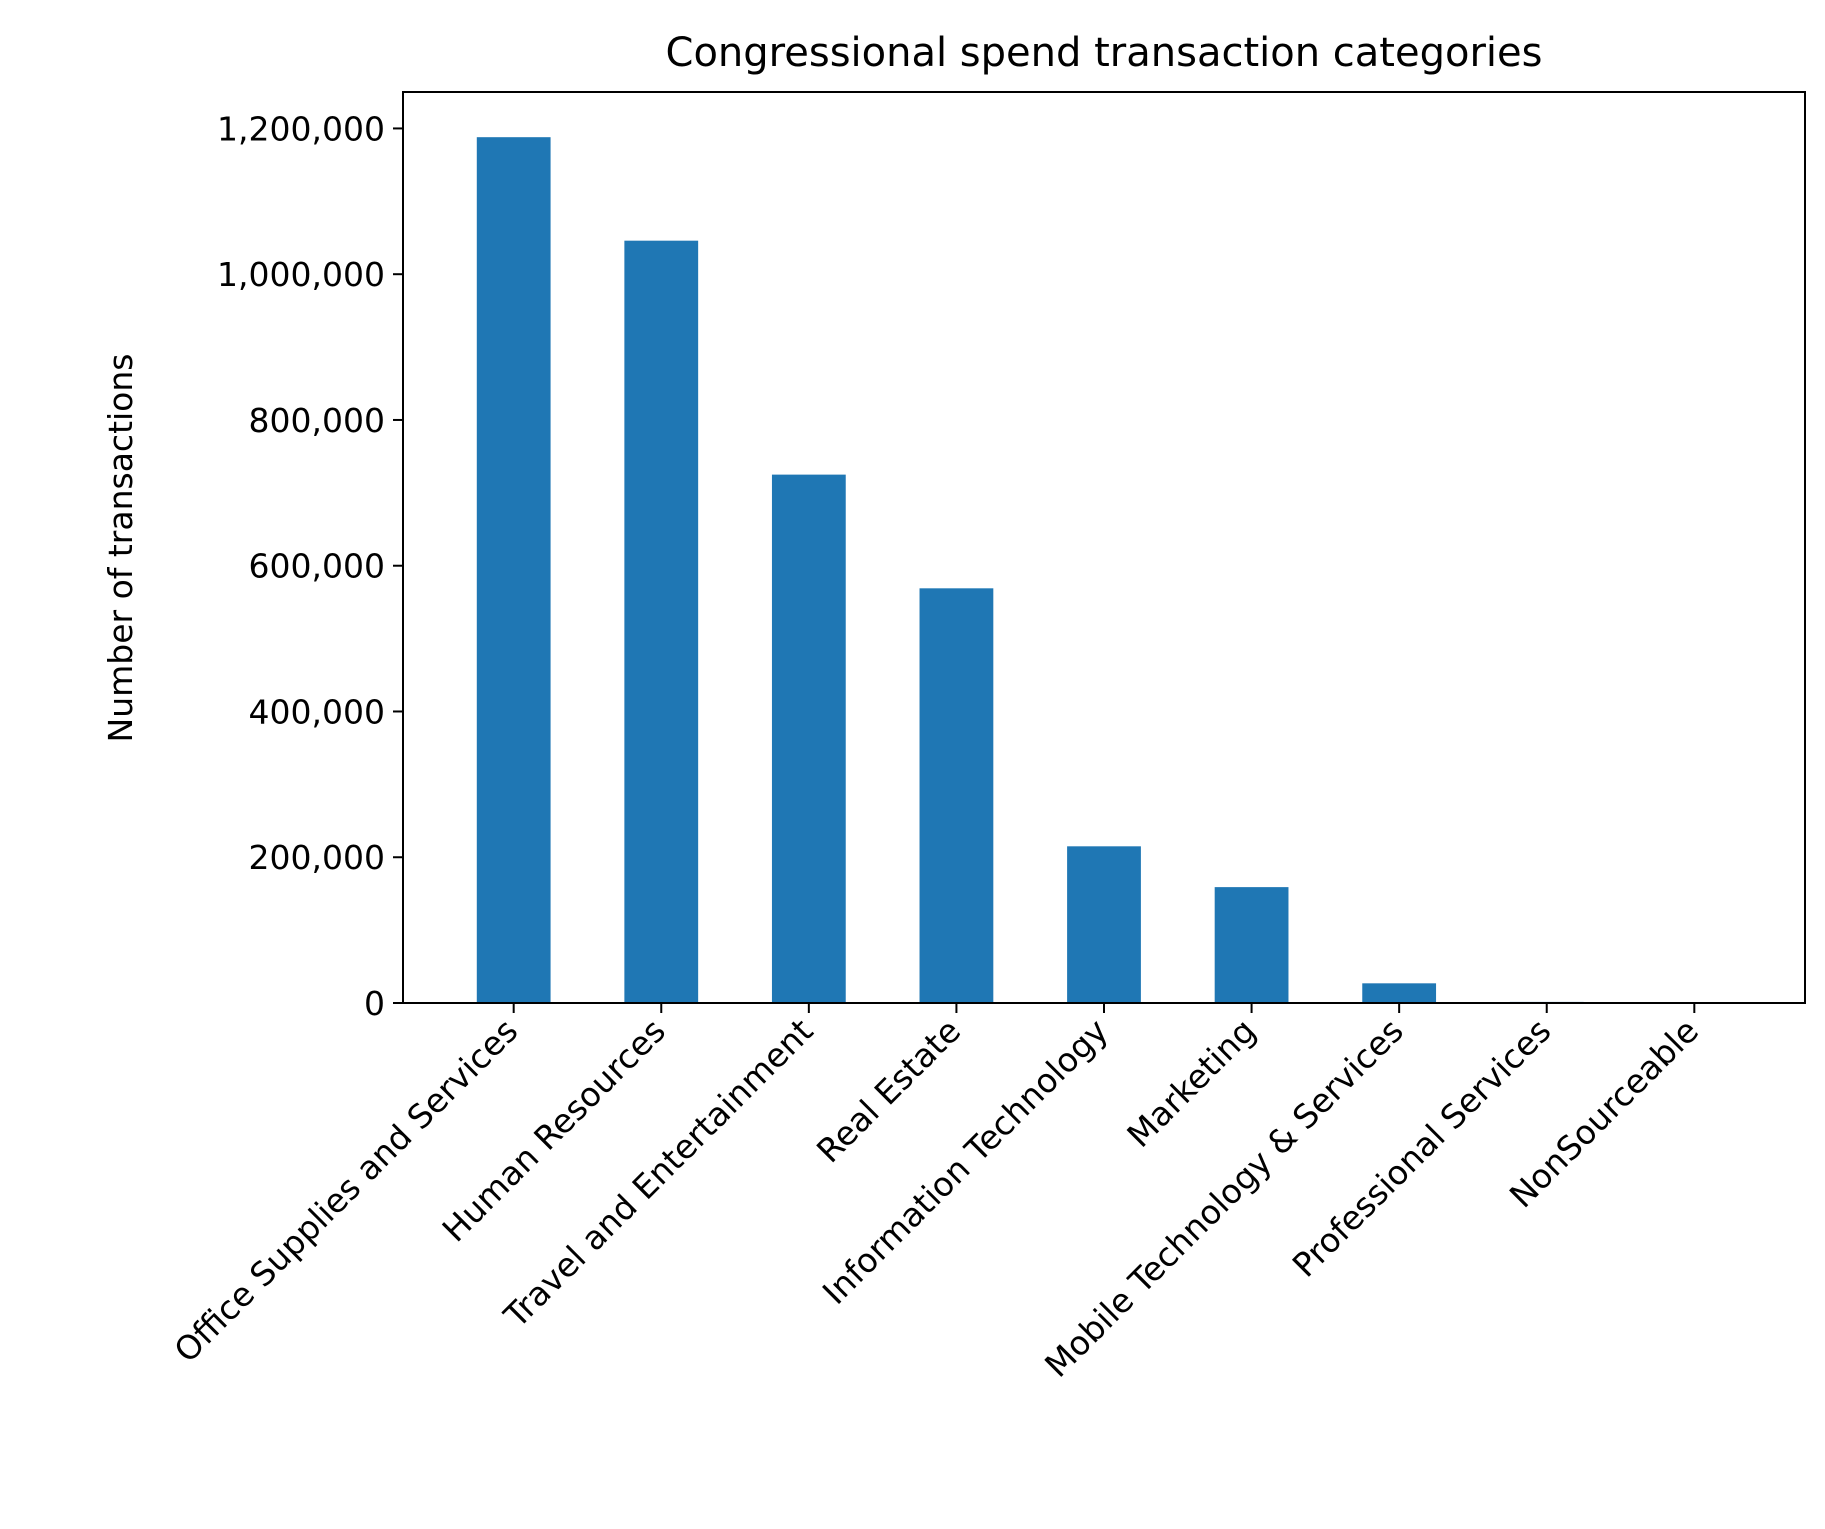 This screenshot has width=1825, height=1529. What do you see at coordinates (888, 1090) in the screenshot?
I see `x-tick-label: Real Estate` at bounding box center [888, 1090].